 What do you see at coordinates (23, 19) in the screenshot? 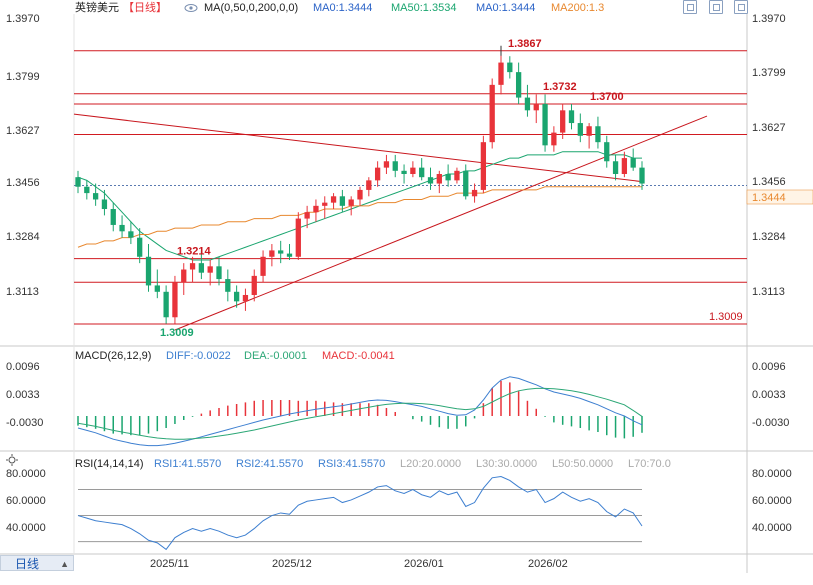
I see `price-axis-left-0: 1.3970` at bounding box center [23, 19].